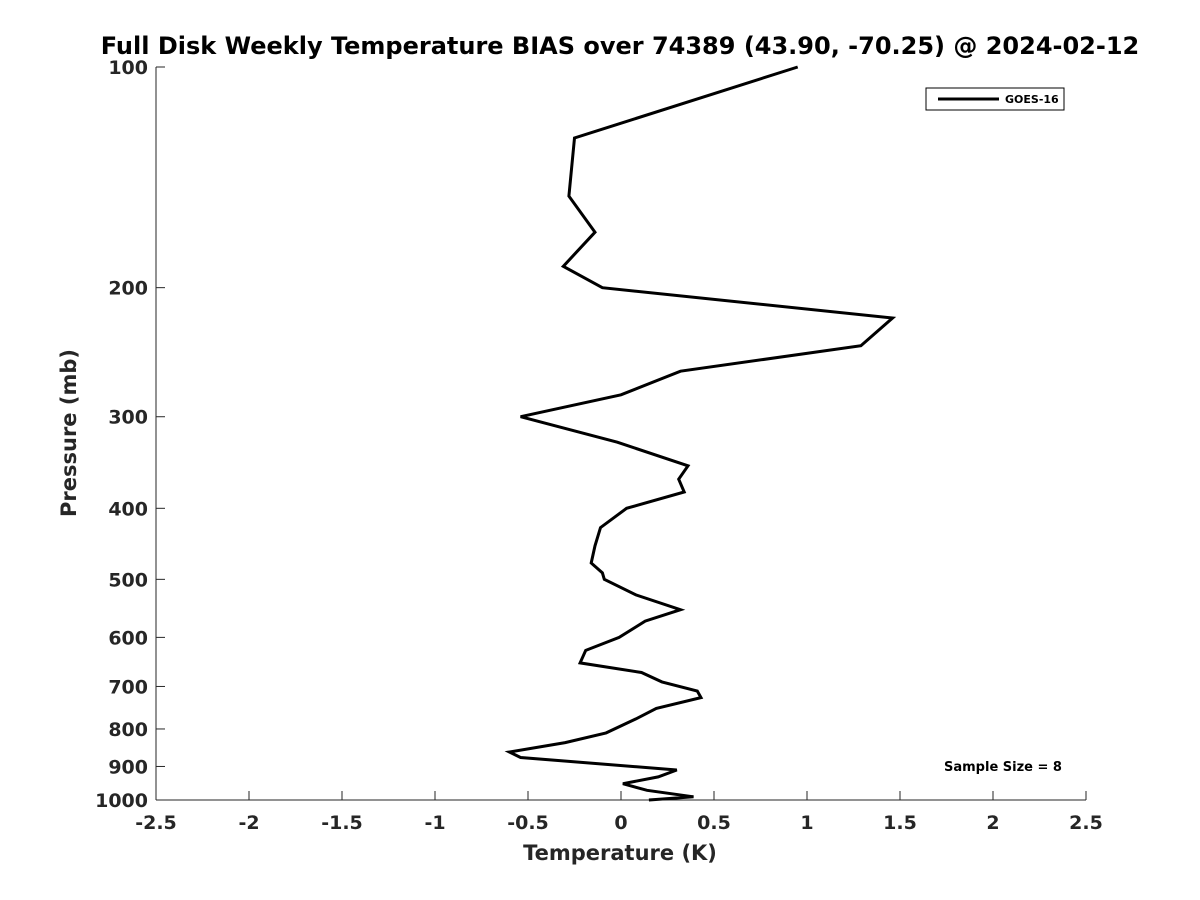 This screenshot has height=900, width=1200. What do you see at coordinates (128, 418) in the screenshot?
I see `y-tick-label: 300` at bounding box center [128, 418].